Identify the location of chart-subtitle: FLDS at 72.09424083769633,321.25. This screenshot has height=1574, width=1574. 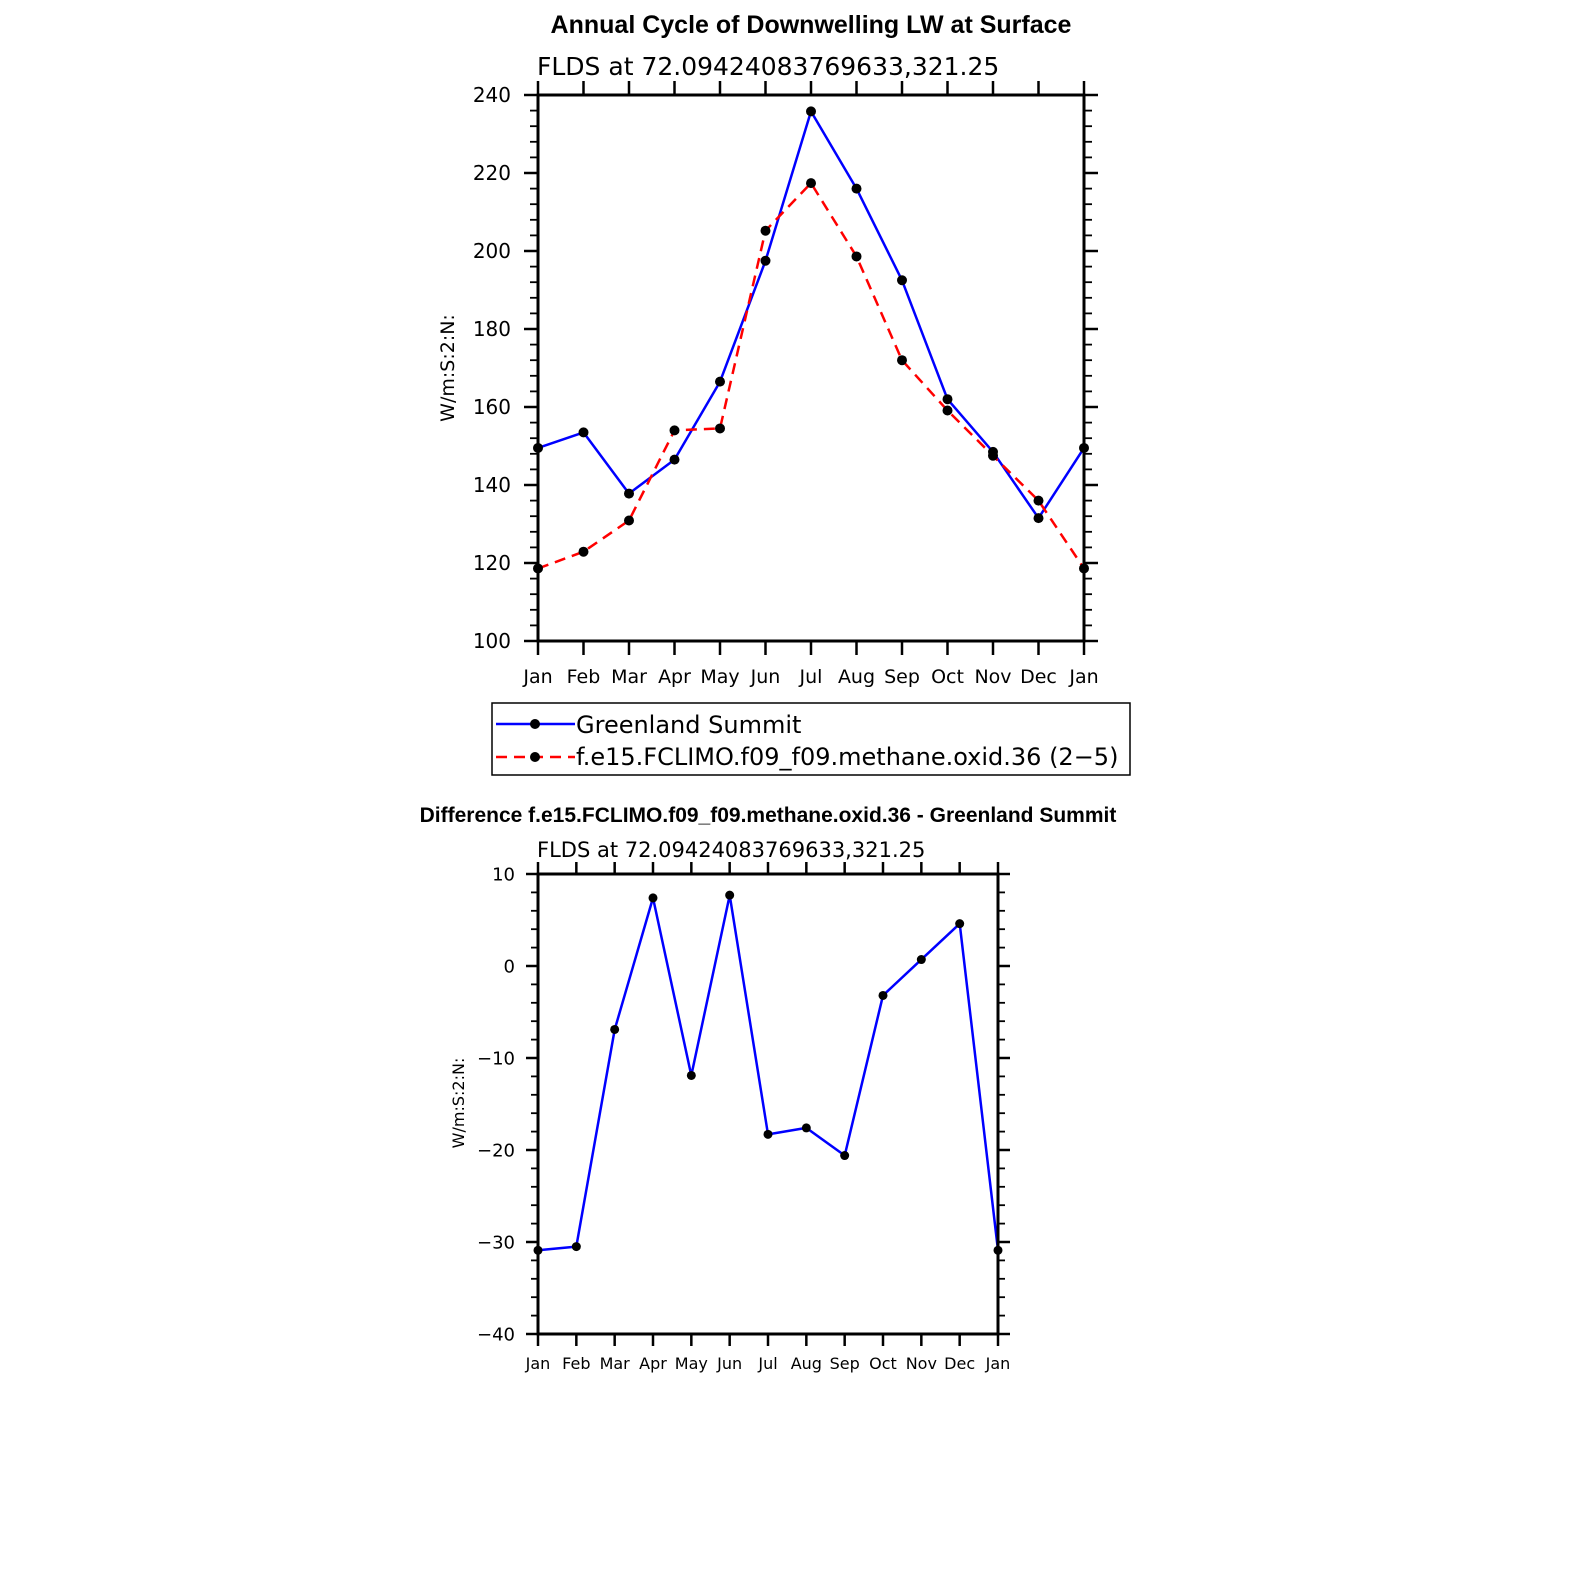
(768, 66).